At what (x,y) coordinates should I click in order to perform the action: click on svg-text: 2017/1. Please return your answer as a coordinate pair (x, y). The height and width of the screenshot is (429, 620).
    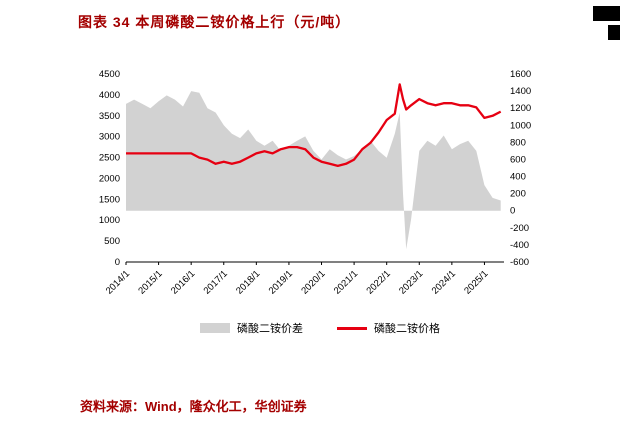
    Looking at the image, I should click on (216, 282).